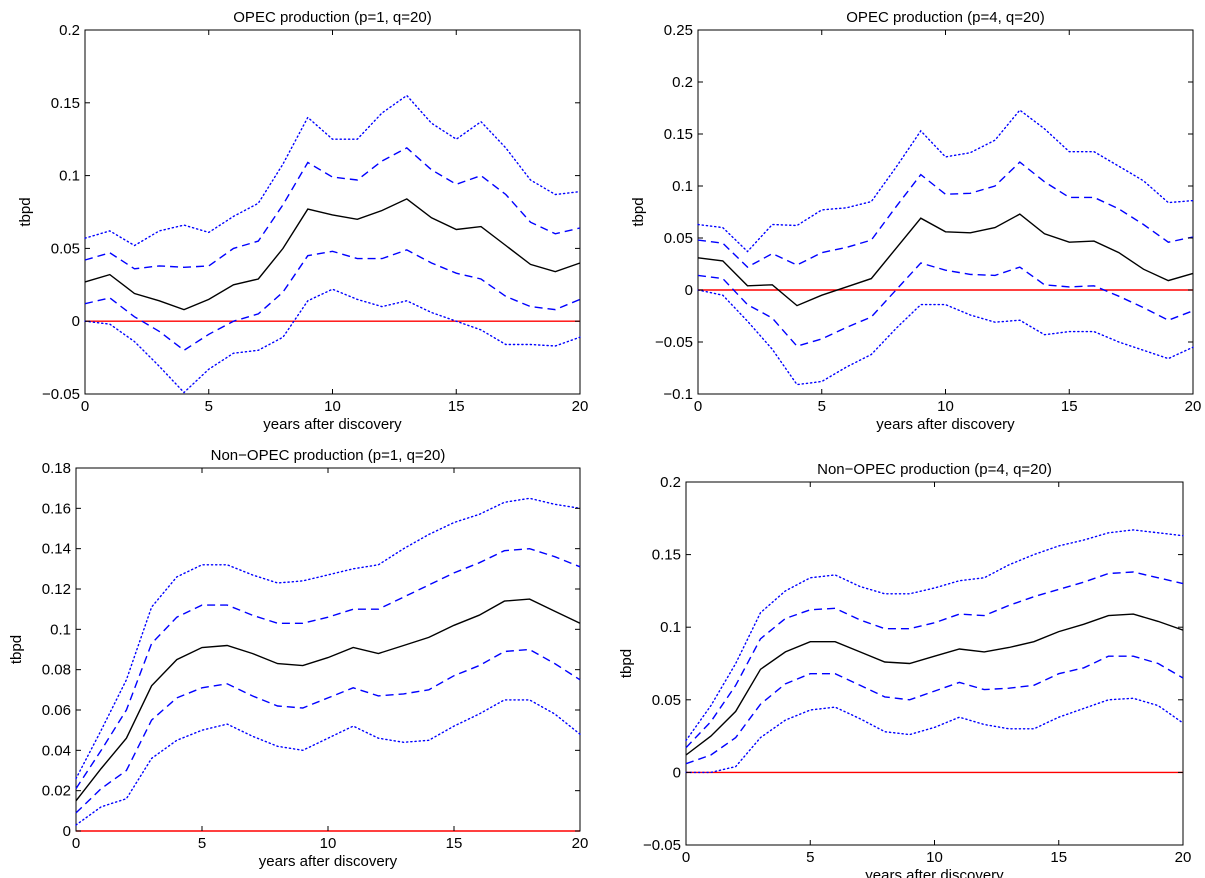  What do you see at coordinates (56, 589) in the screenshot?
I see `y-tick-label: 0.12` at bounding box center [56, 589].